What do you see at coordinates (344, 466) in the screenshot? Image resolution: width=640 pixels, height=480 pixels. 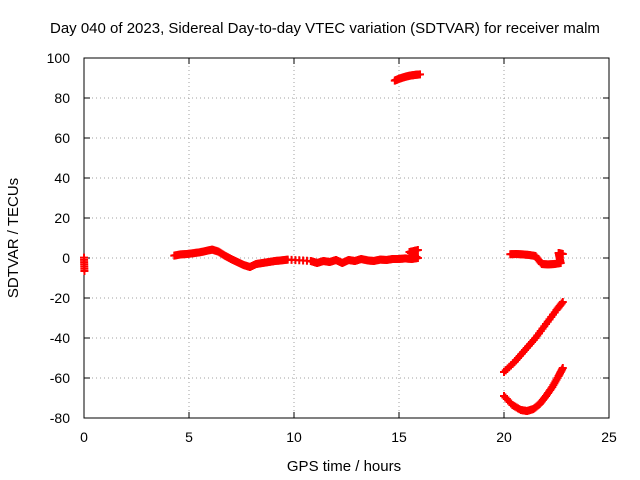 I see `x-axis-label: GPS time / hours` at bounding box center [344, 466].